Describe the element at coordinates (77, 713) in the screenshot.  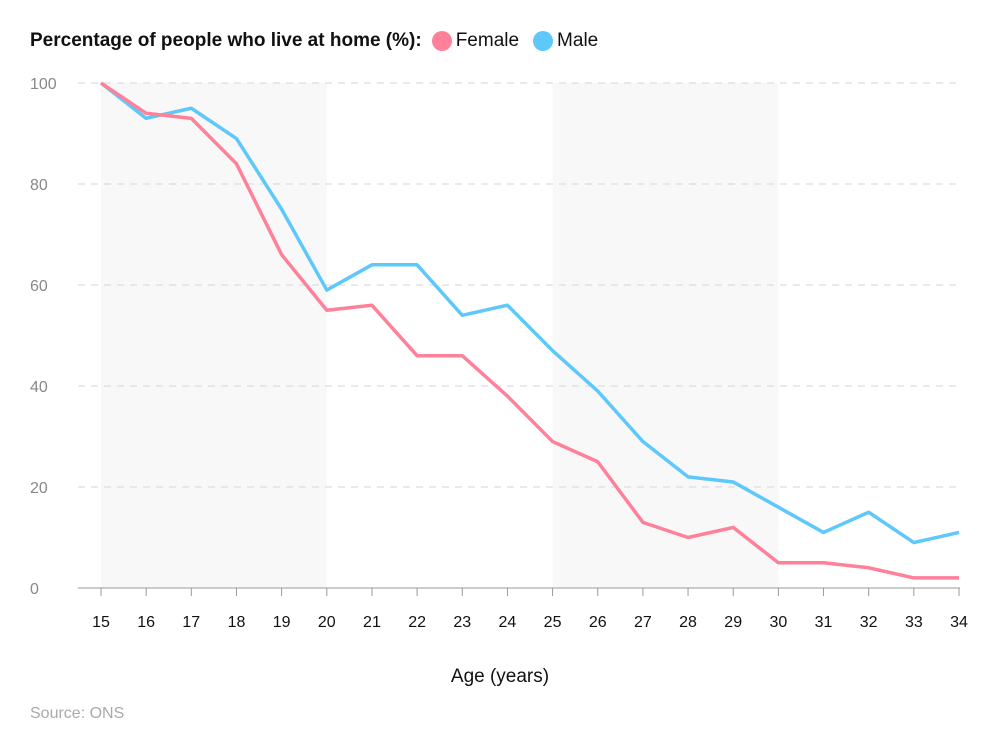
I see `source-note: Source: ONS` at that location.